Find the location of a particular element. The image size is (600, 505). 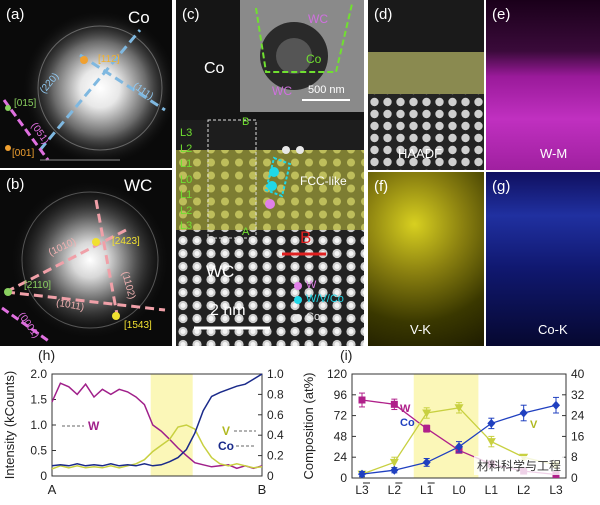

i-ytick-label: 0 is located at coordinates (343, 478).